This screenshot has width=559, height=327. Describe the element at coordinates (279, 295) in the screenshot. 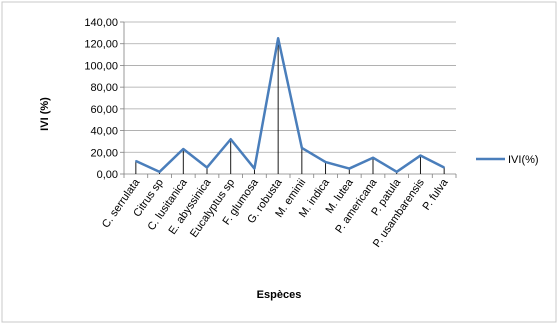

I see `x-axis-title: Espèces` at that location.